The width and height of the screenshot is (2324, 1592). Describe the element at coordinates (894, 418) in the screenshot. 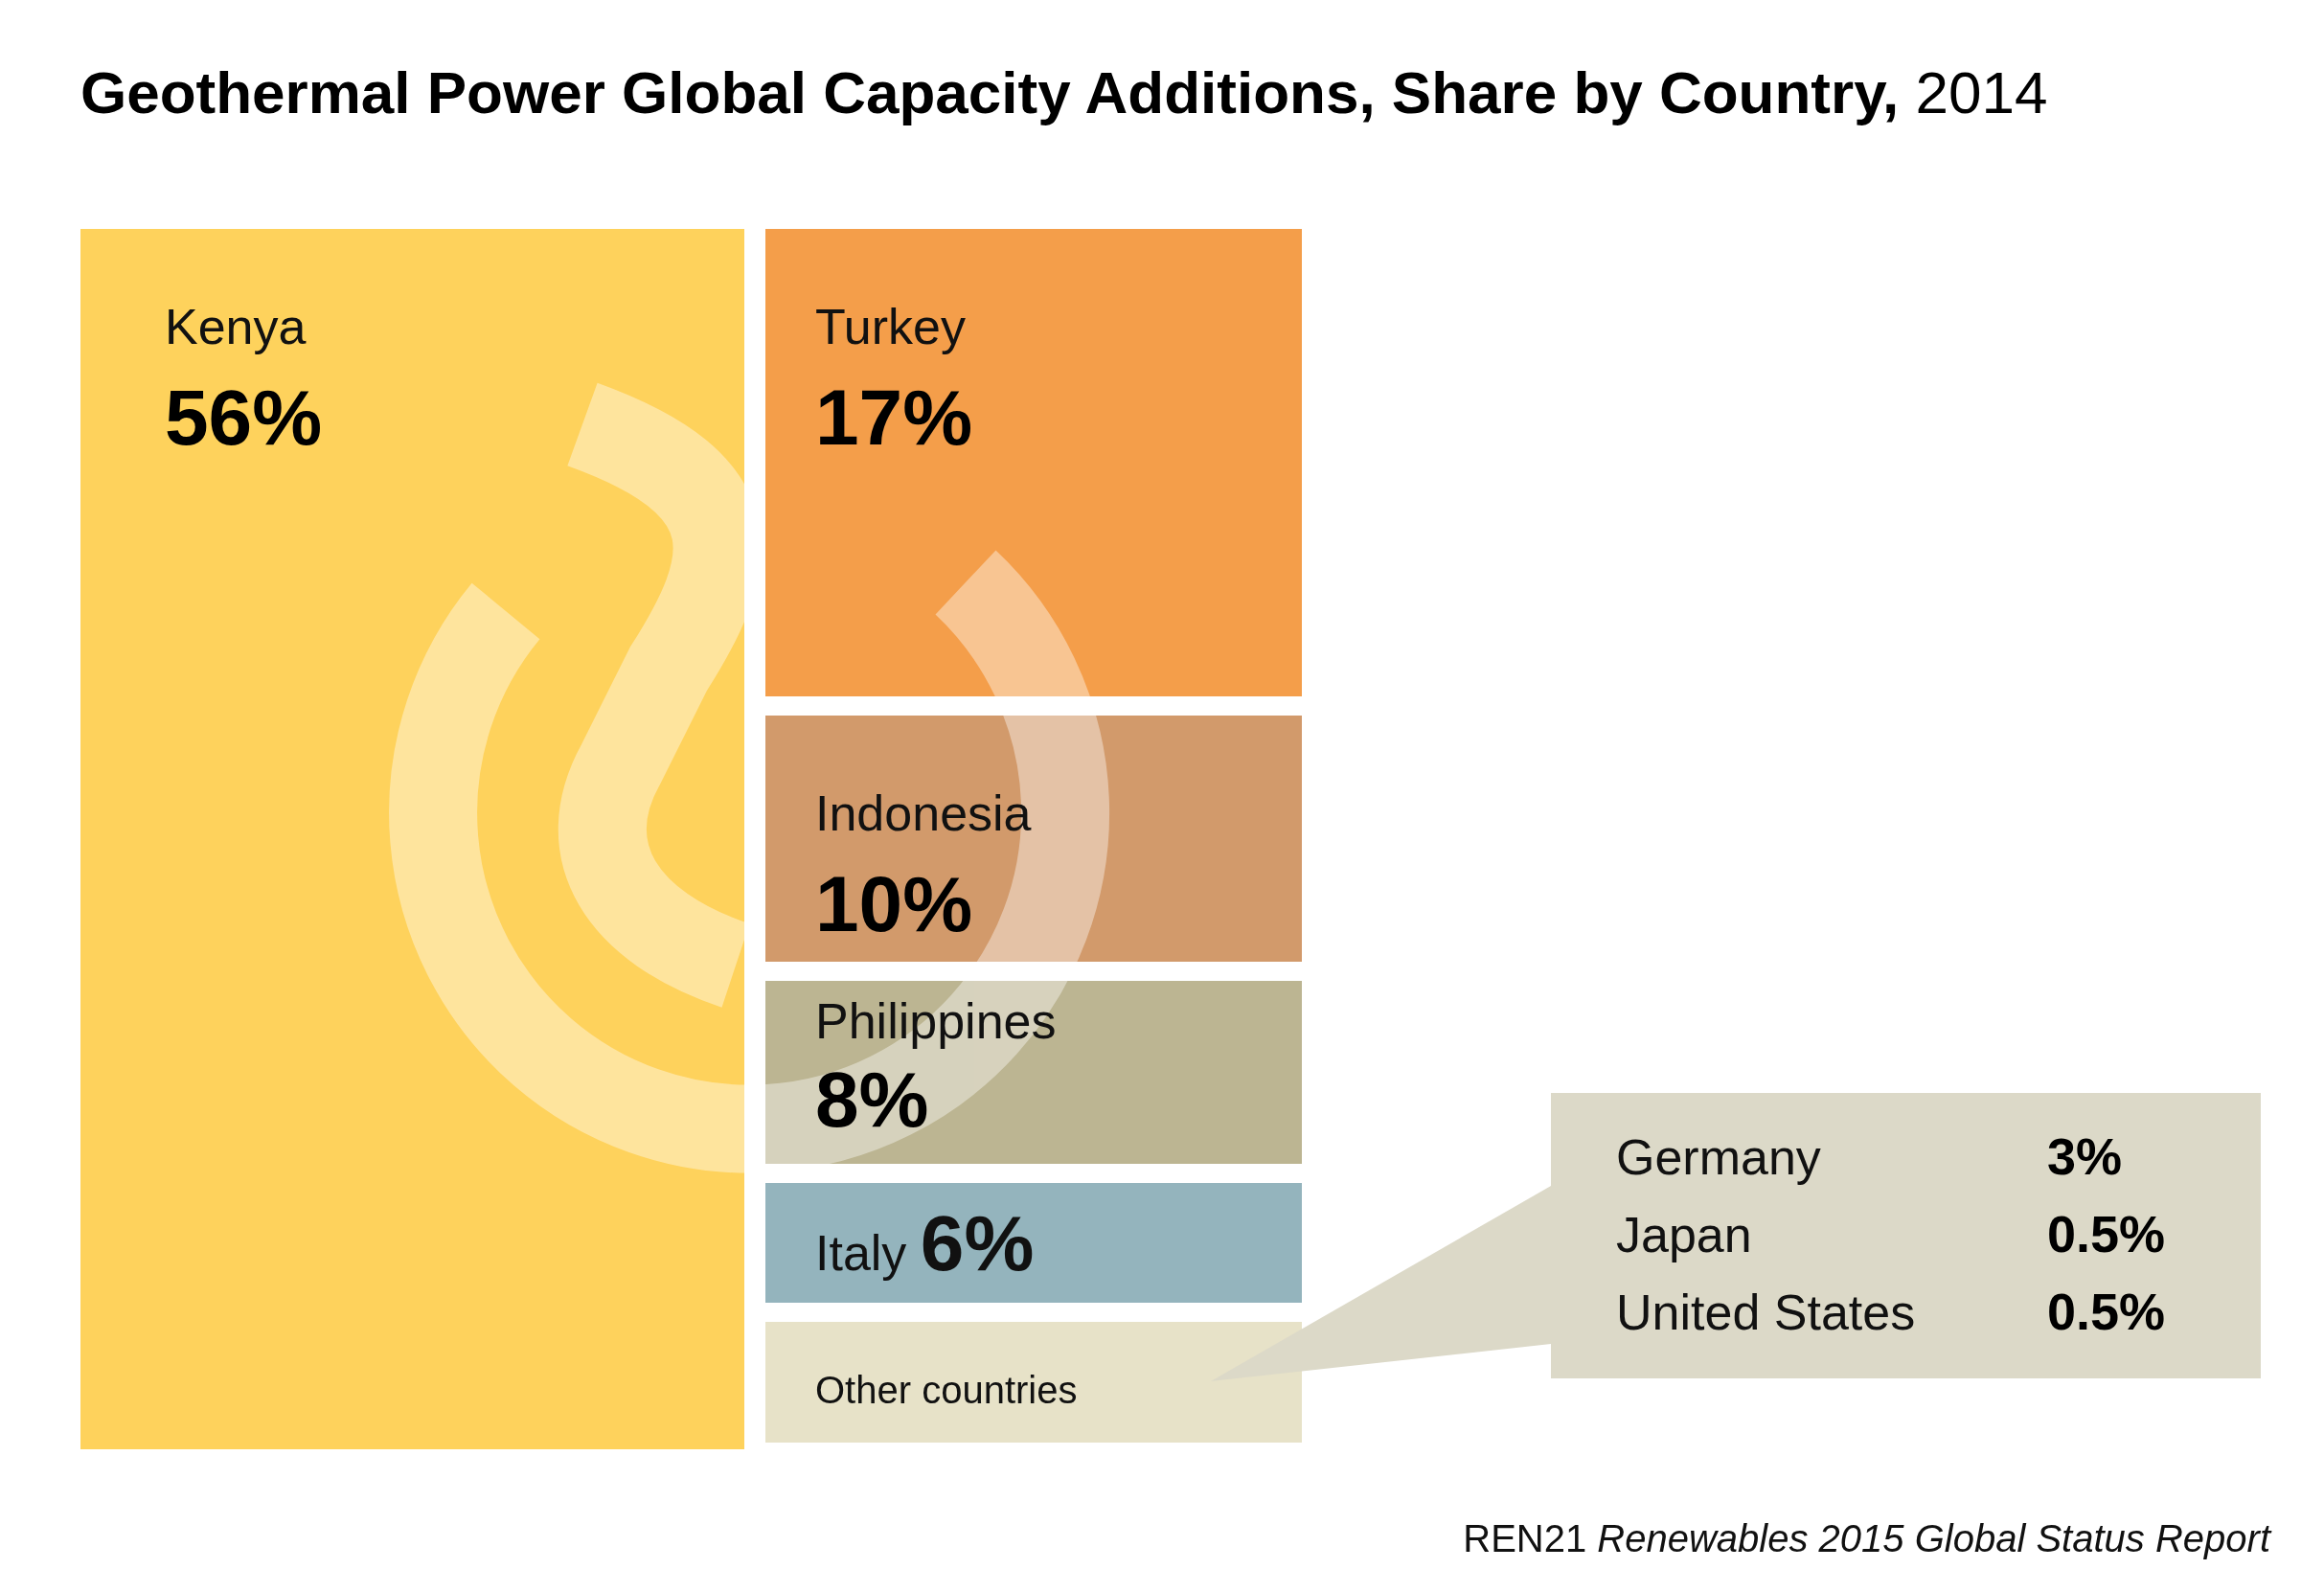

I see `data-label: 17%` at that location.